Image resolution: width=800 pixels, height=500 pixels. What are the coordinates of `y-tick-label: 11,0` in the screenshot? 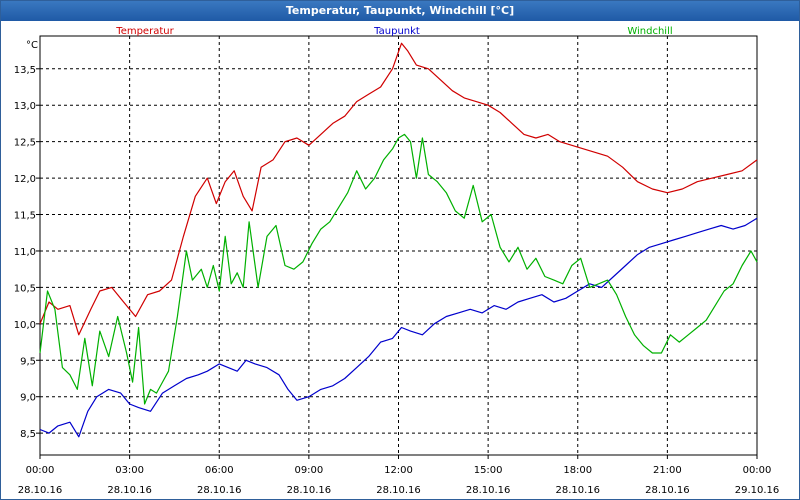 It's located at (25, 252).